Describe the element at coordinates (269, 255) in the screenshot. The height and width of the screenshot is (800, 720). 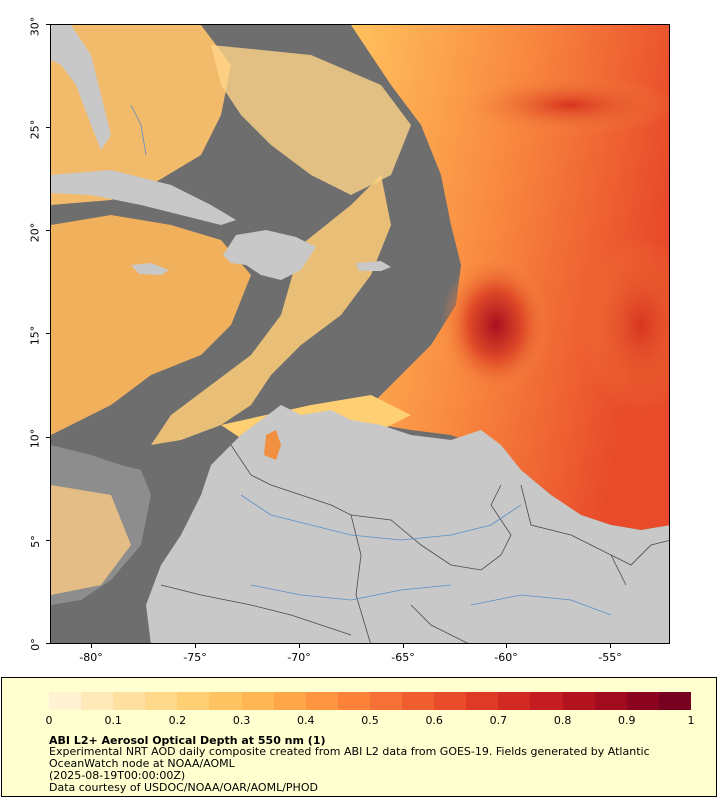
I see `hispaniola` at that location.